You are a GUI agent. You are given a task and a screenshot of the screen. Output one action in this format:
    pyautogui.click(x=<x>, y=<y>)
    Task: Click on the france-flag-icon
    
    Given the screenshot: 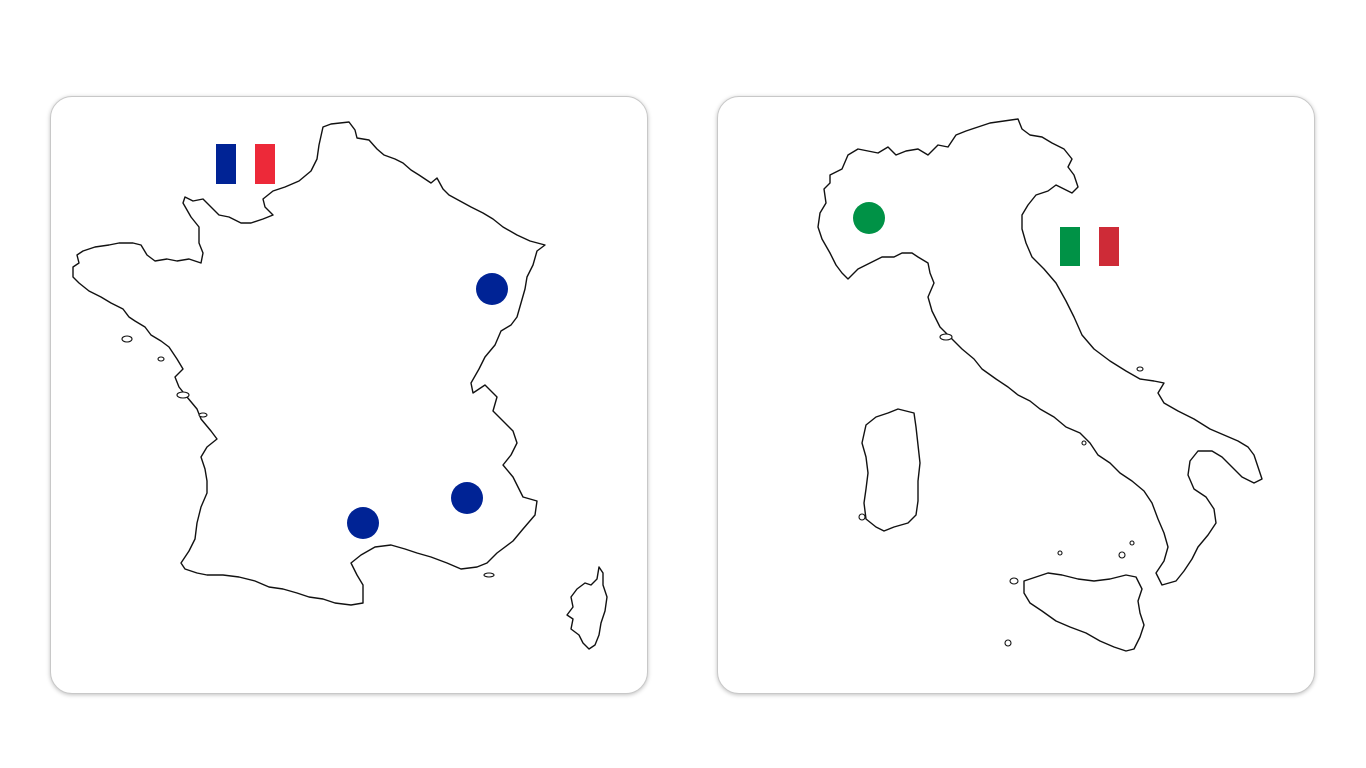 What is the action you would take?
    pyautogui.click(x=245, y=164)
    